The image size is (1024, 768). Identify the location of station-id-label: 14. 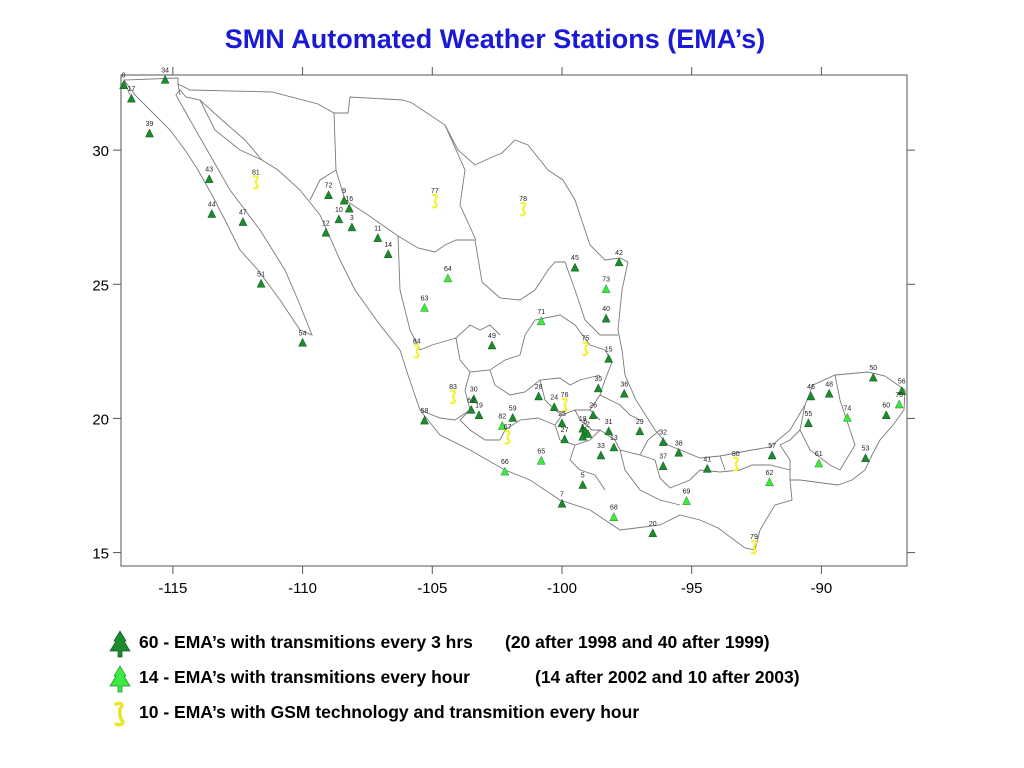
(388, 245).